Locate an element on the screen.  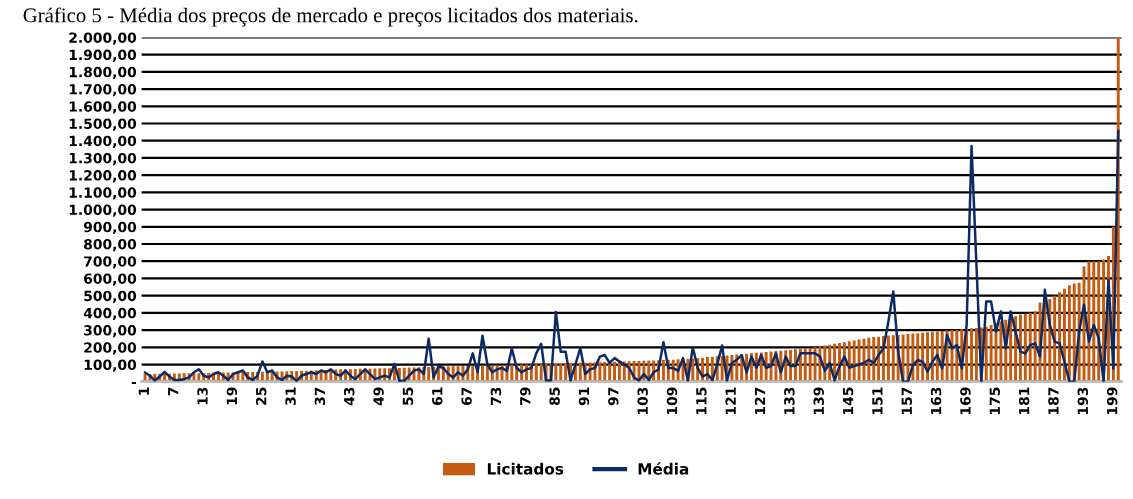
x-tick-label: 127 is located at coordinates (760, 401).